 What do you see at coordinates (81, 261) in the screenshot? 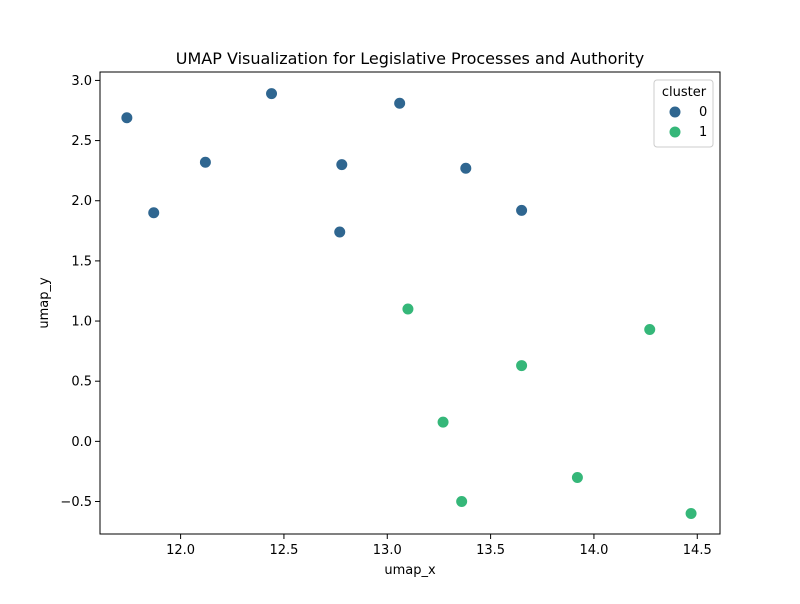
I see `y-tick-label: 1.5` at bounding box center [81, 261].